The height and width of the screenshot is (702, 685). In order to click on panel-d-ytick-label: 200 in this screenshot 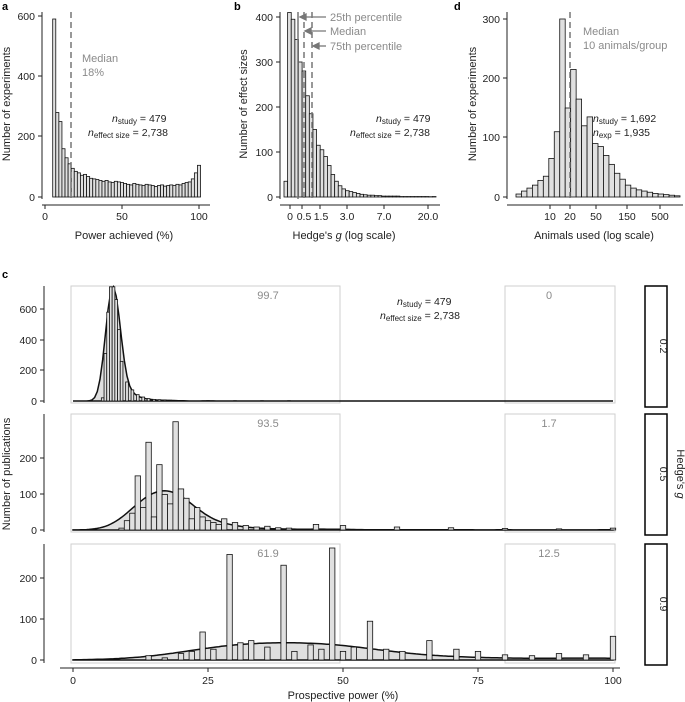, I will do `click(491, 79)`.